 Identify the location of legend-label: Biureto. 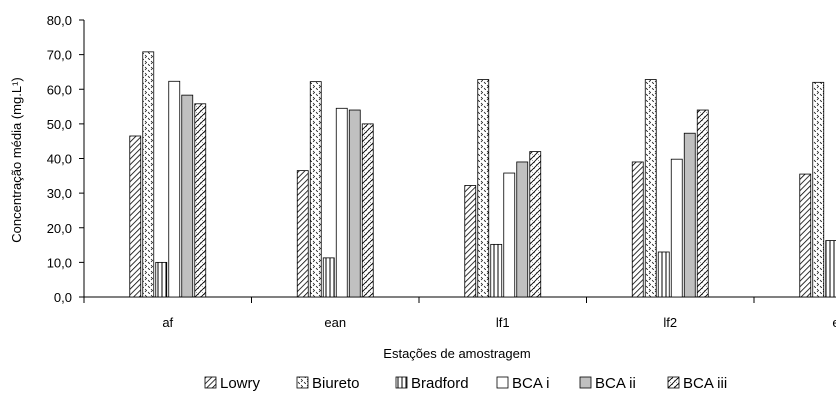
(336, 383).